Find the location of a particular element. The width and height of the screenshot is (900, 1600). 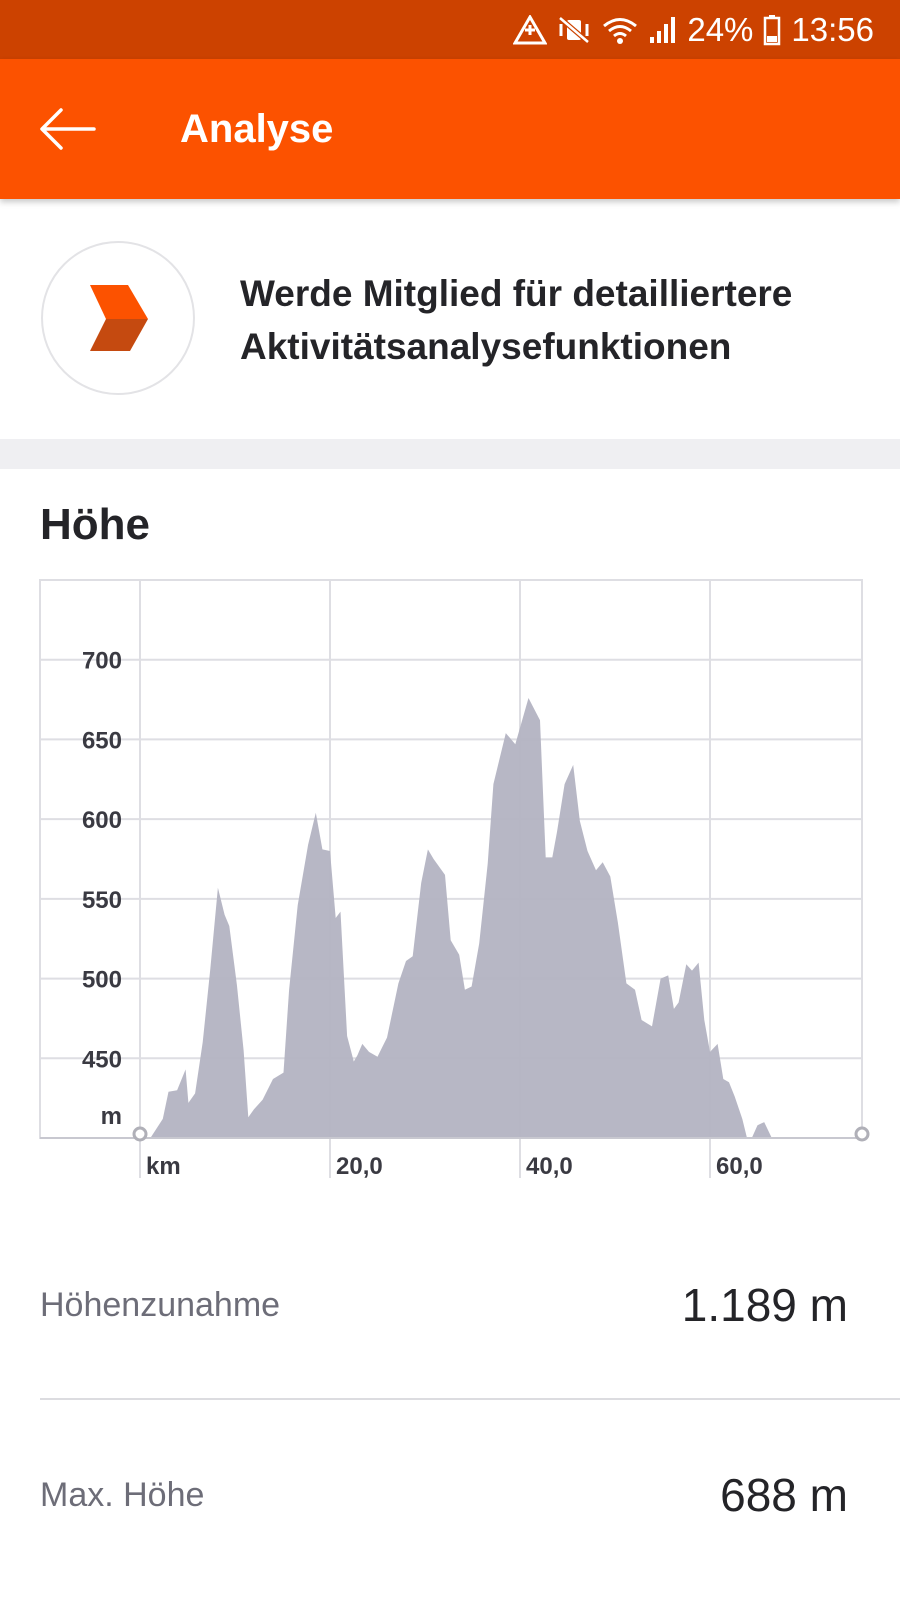

x-tick-label: 60,0 is located at coordinates (739, 1166).